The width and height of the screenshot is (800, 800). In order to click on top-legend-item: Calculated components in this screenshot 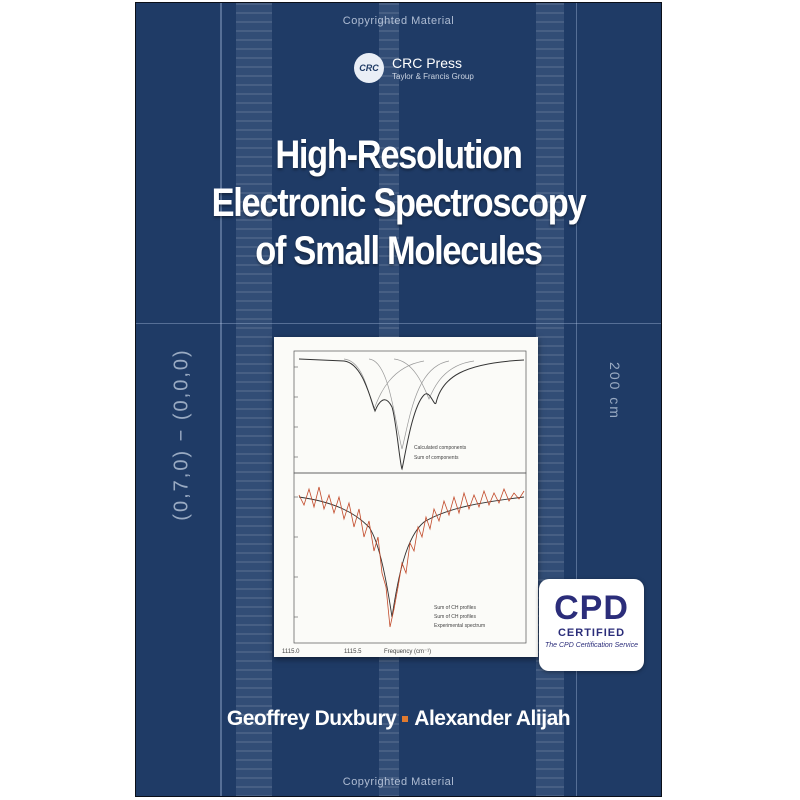, I will do `click(440, 448)`.